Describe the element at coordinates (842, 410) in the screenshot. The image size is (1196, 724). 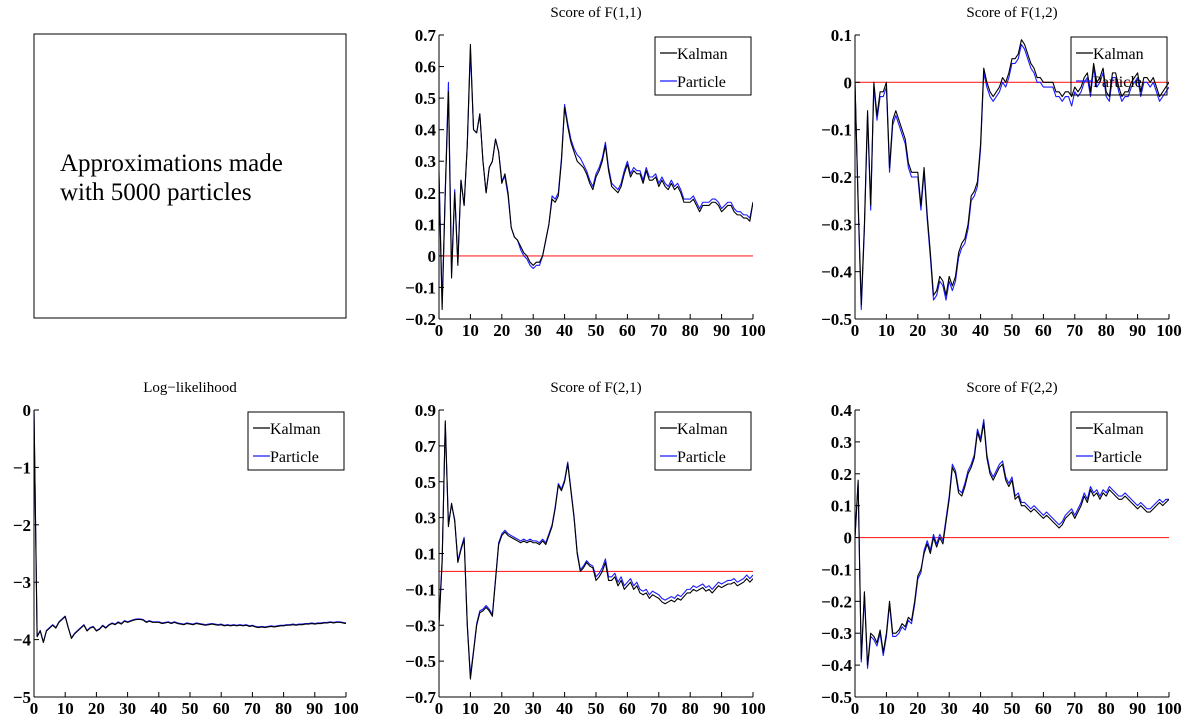
I see `y-tick-label: 0.4` at that location.